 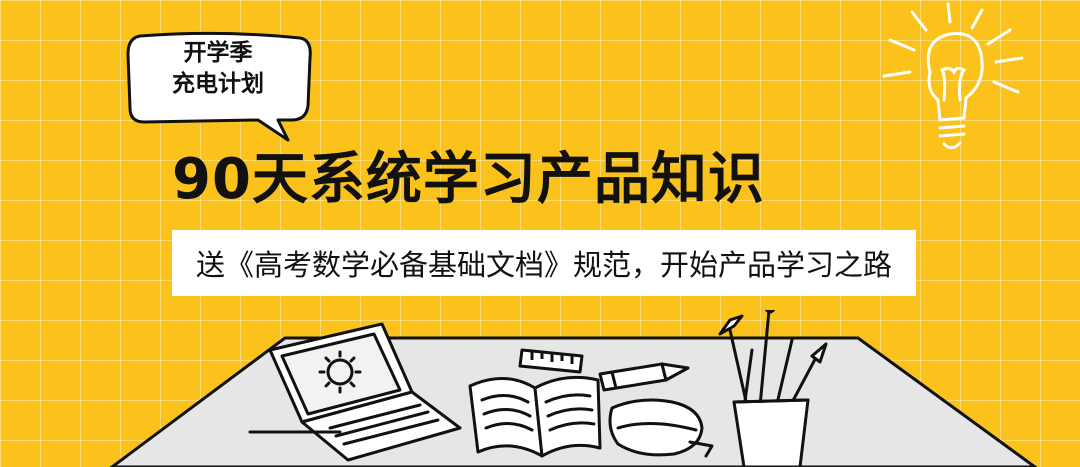 What do you see at coordinates (773, 388) in the screenshot?
I see `brush-holder-icon` at bounding box center [773, 388].